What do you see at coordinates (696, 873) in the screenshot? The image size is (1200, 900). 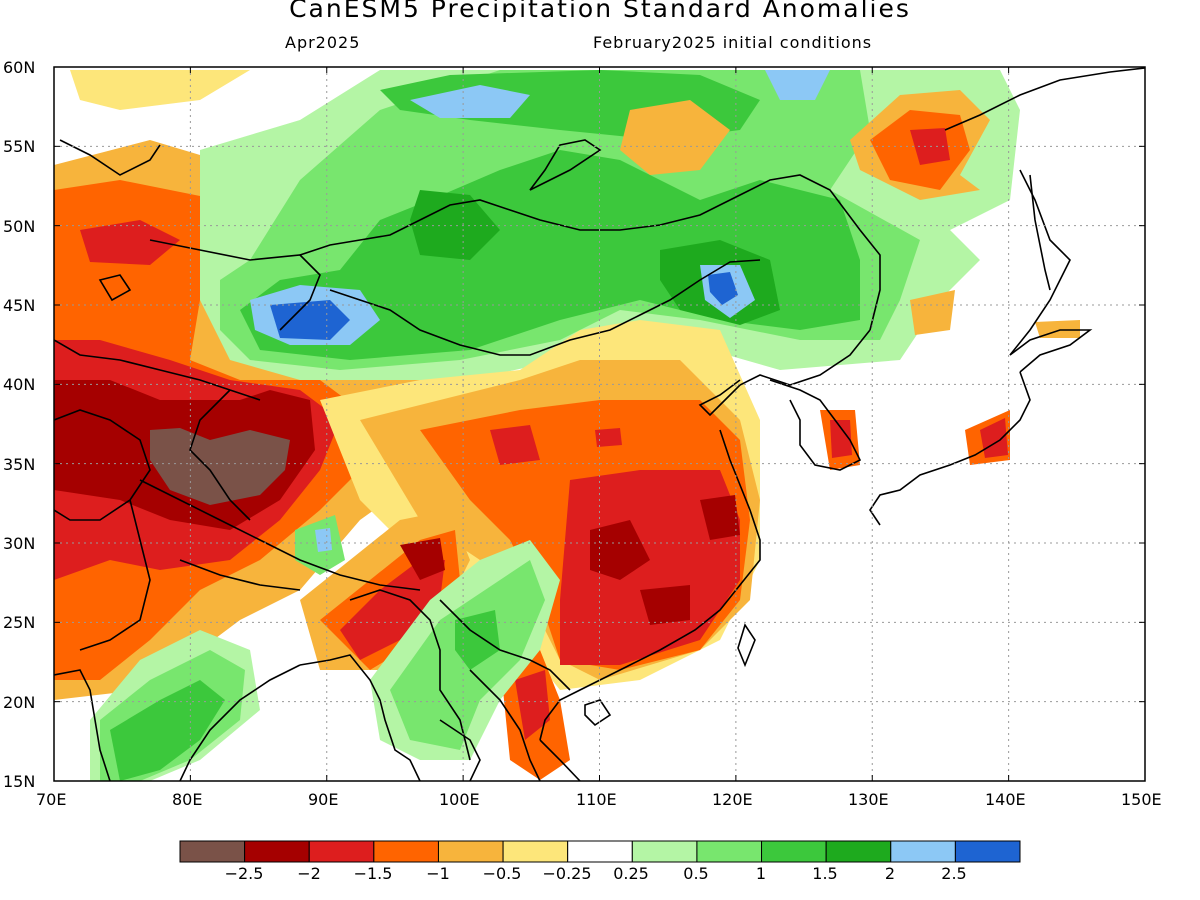 I see `colorbar-label: 0.5` at bounding box center [696, 873].